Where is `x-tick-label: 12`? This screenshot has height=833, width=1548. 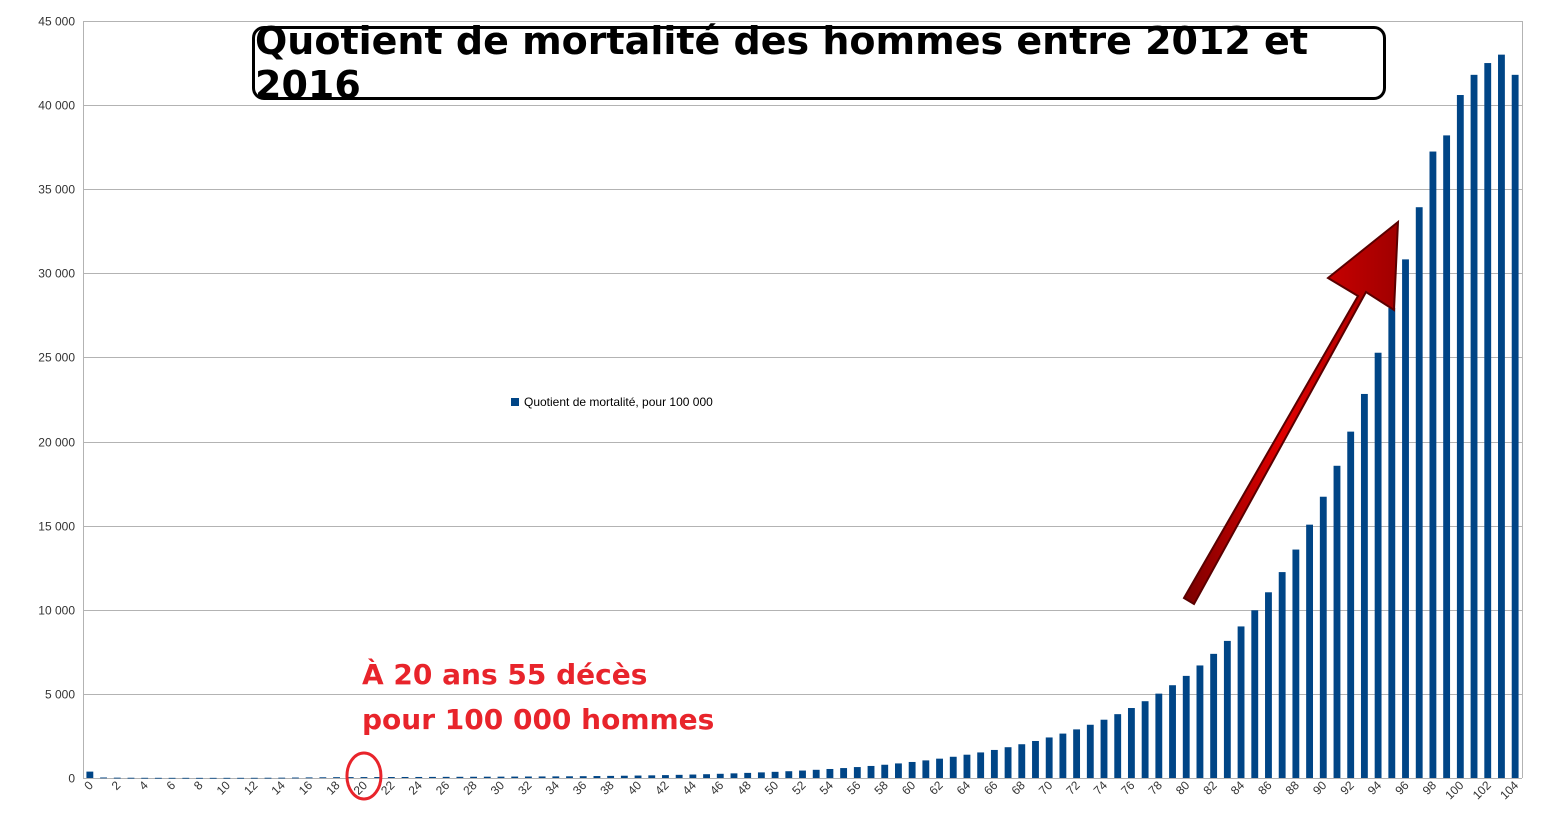
x-tick-label: 12 is located at coordinates (251, 788).